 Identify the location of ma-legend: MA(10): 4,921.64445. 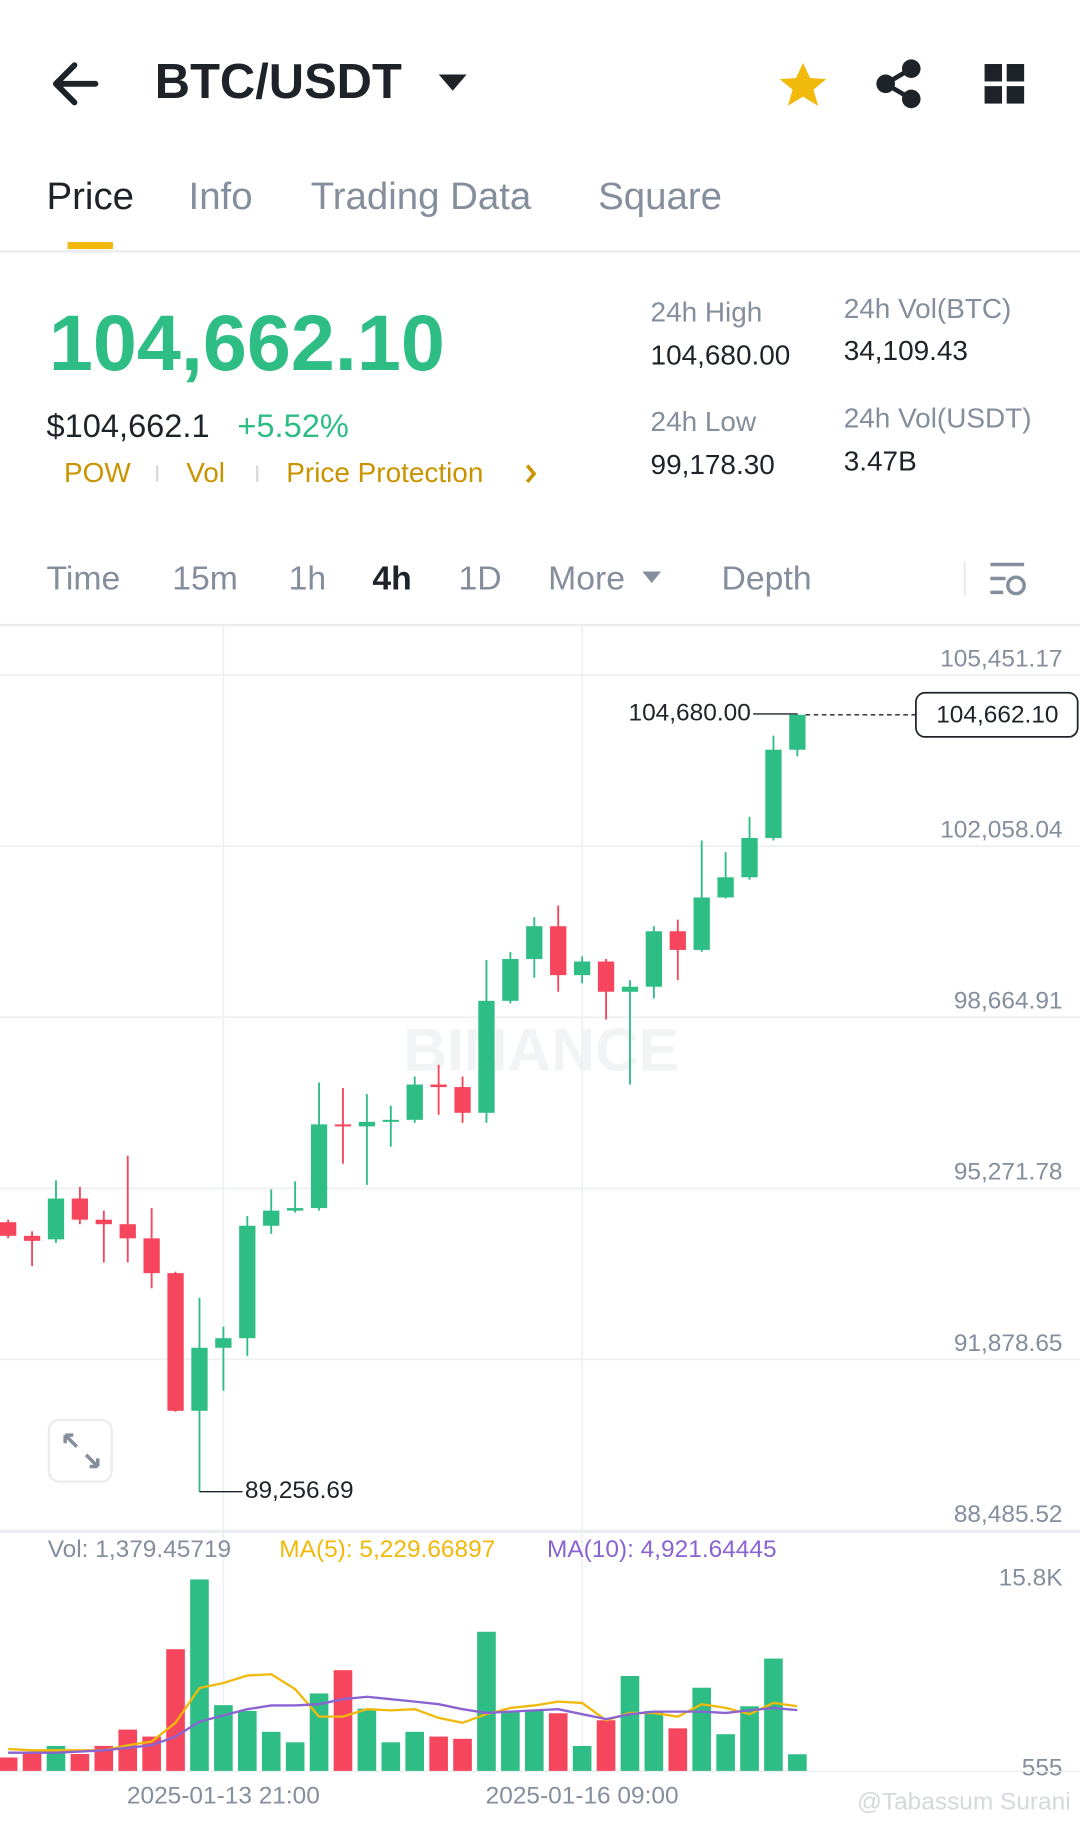
(662, 1549).